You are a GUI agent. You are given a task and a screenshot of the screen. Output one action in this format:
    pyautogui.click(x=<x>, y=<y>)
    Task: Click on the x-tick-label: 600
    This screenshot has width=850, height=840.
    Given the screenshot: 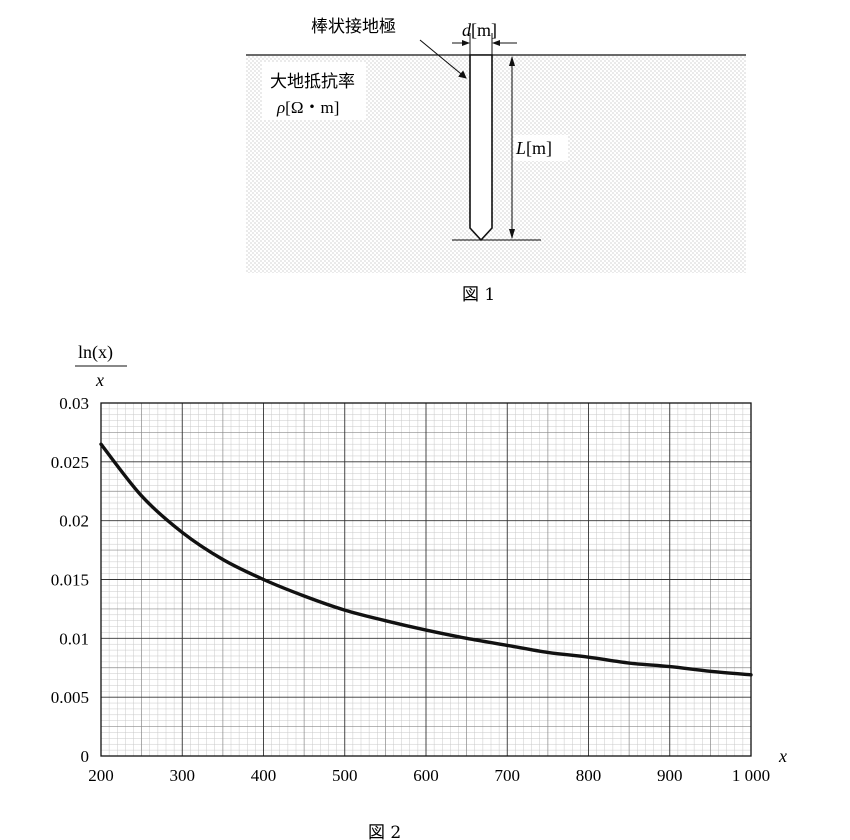 What is the action you would take?
    pyautogui.click(x=426, y=775)
    